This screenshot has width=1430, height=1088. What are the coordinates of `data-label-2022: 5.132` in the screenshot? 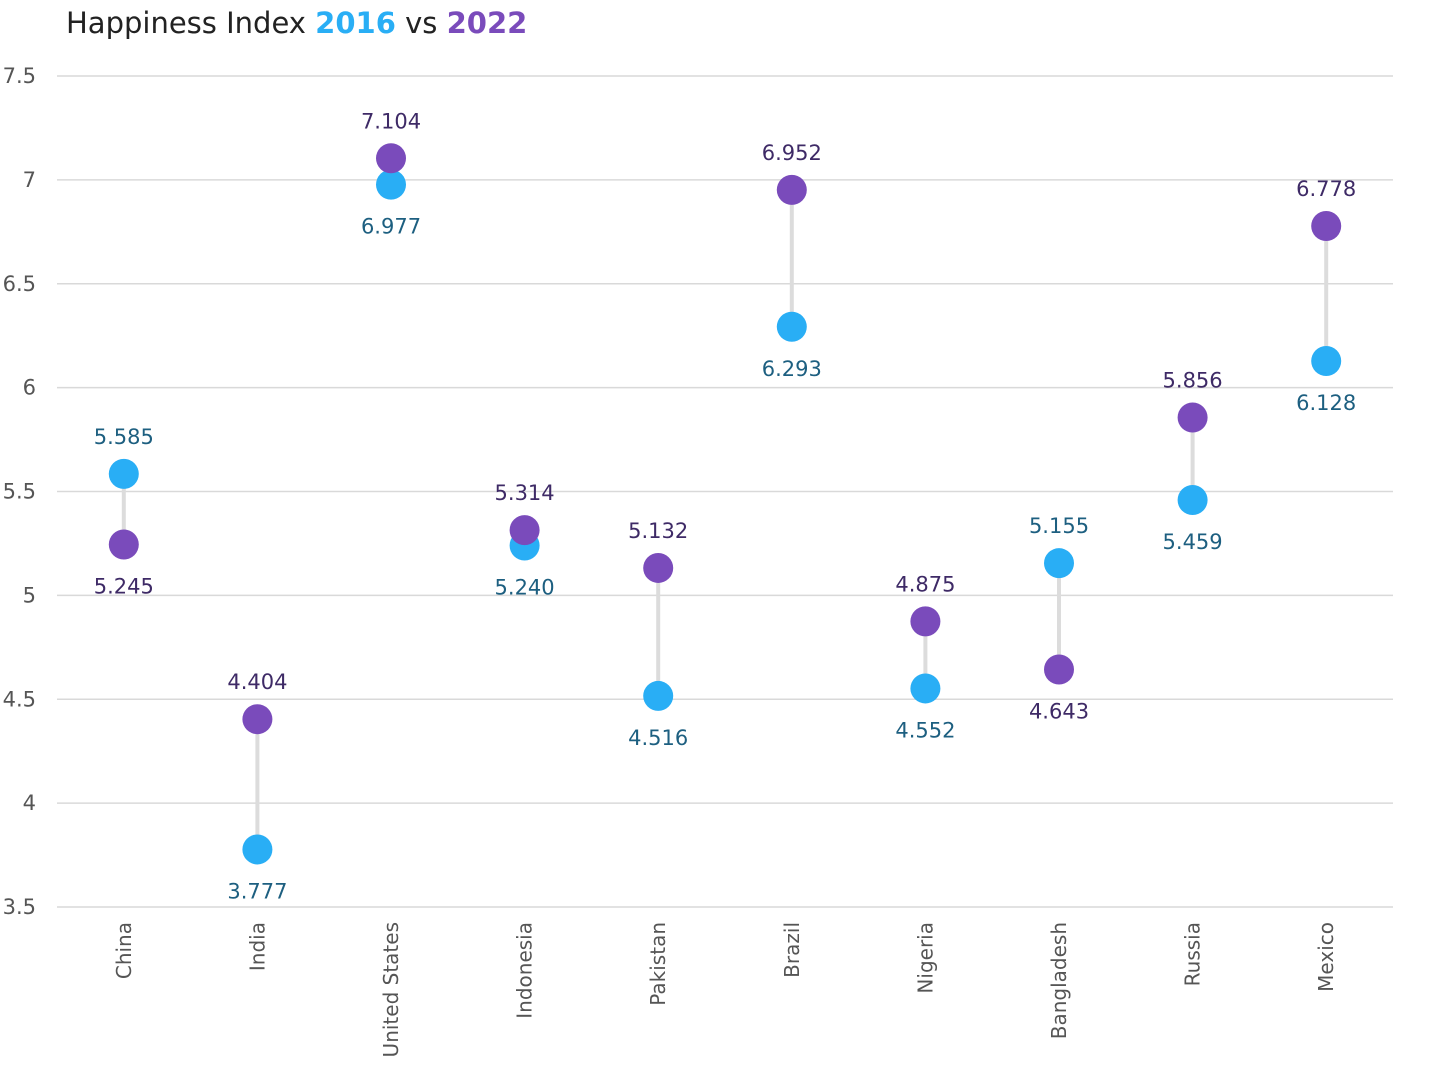 It's located at (658, 531).